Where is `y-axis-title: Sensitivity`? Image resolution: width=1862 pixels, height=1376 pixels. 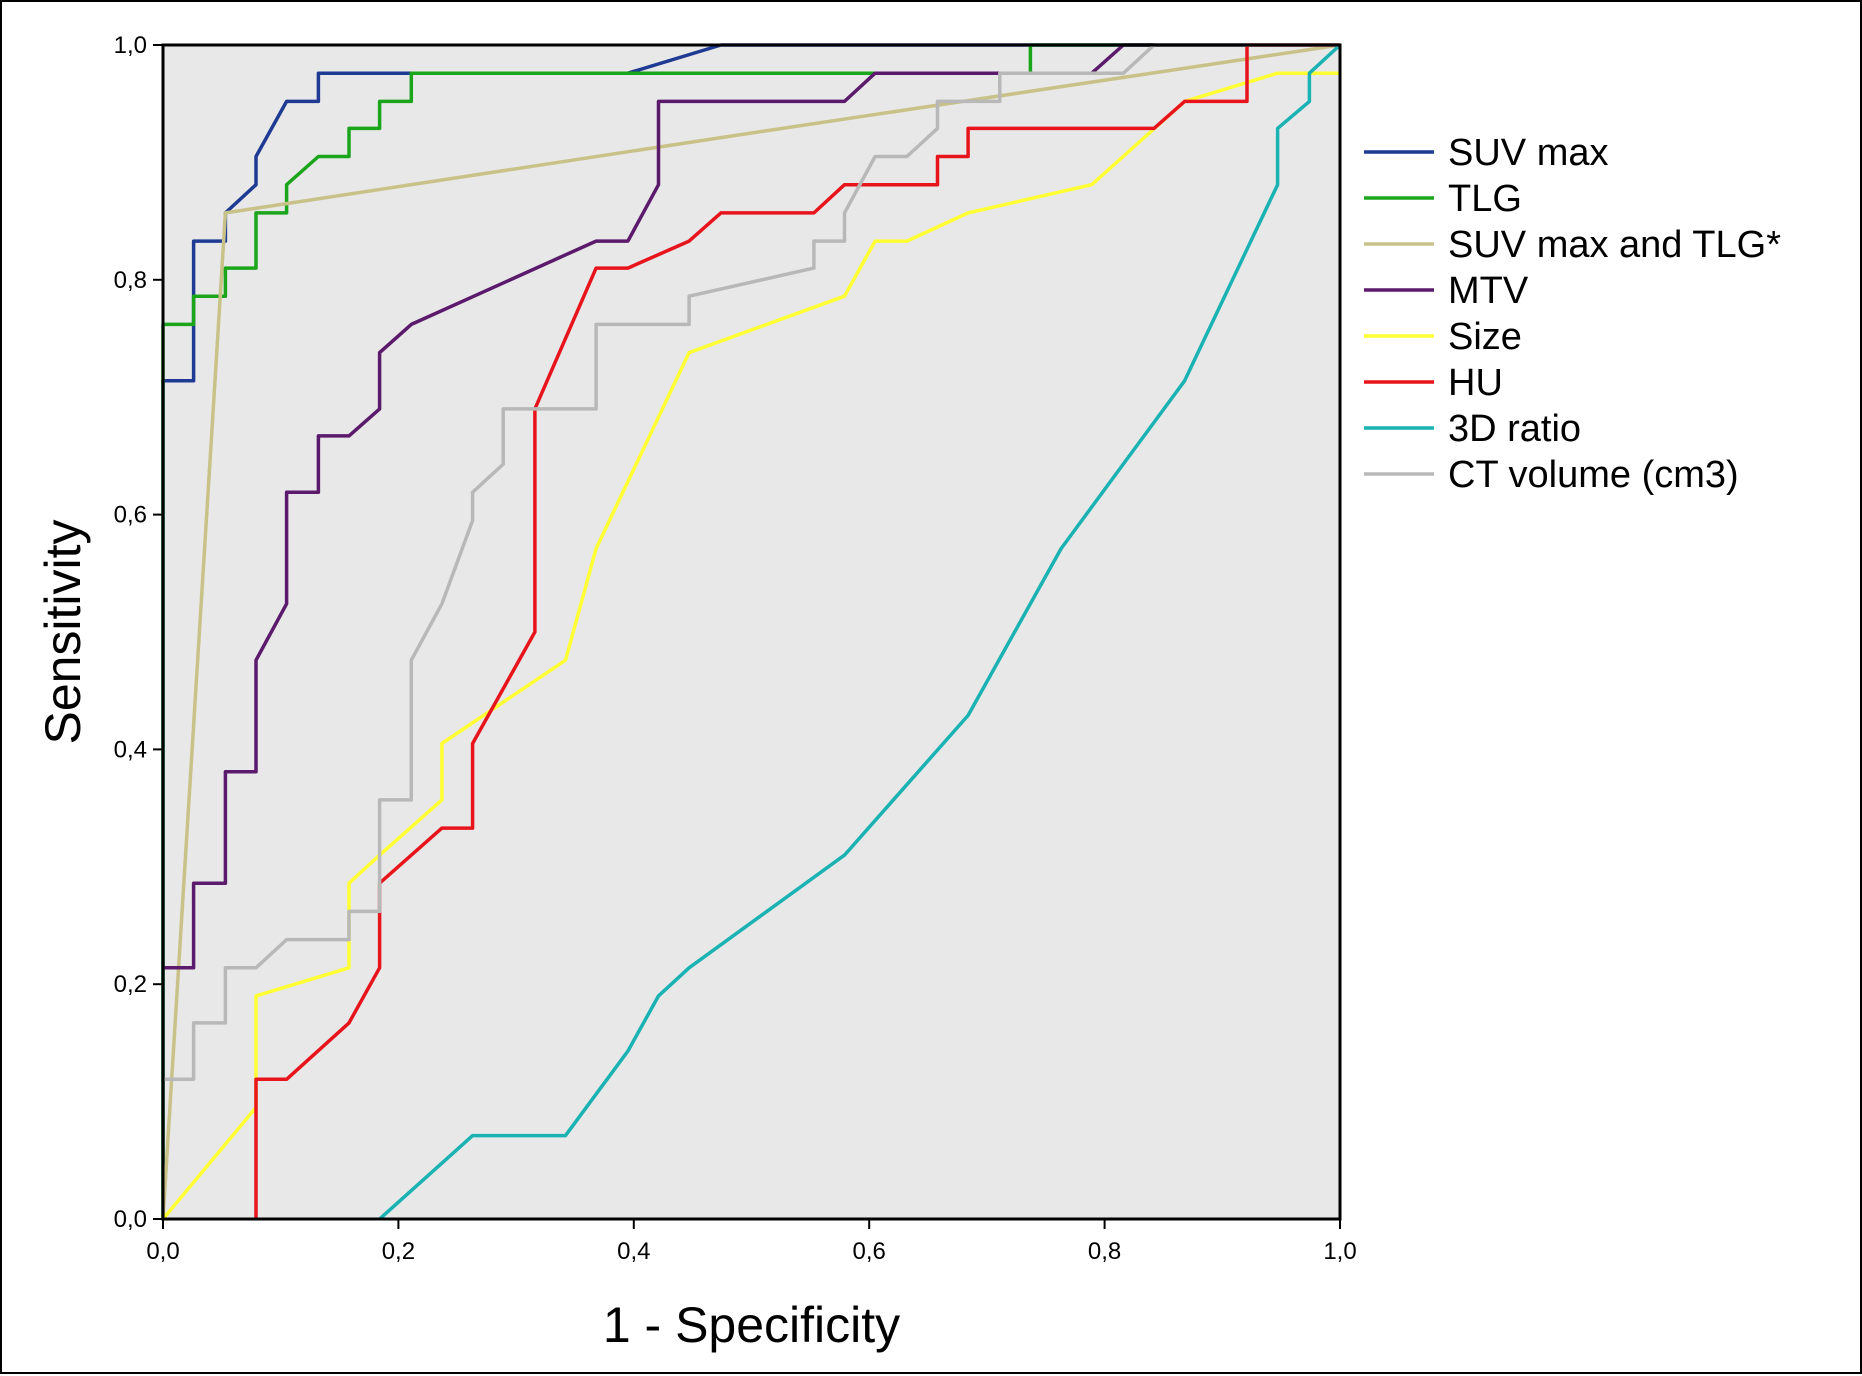
y-axis-title: Sensitivity is located at coordinates (63, 631).